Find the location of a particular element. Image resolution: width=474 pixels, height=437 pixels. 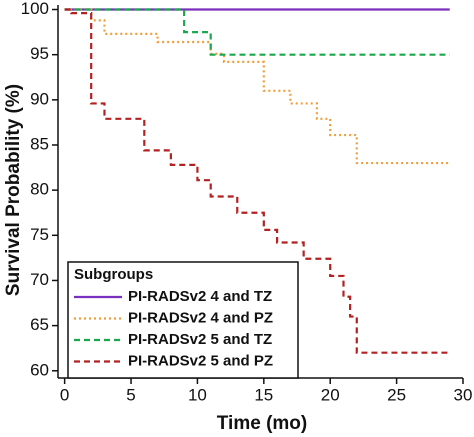

legend-box is located at coordinates (183, 320).